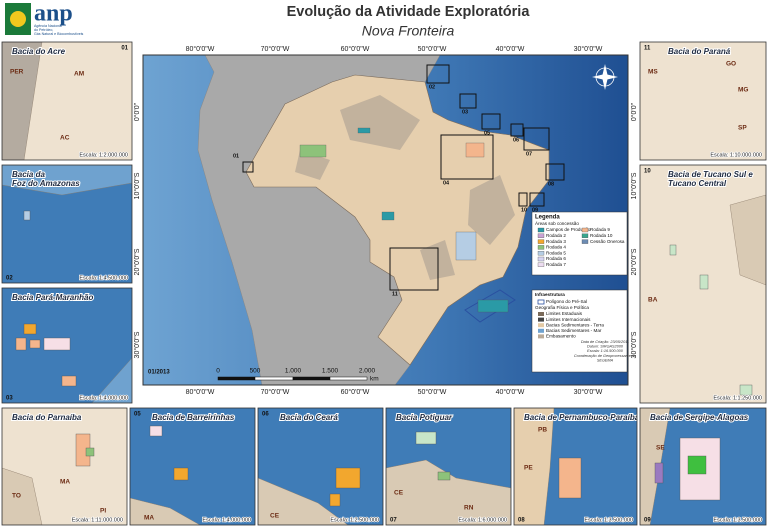 This screenshot has height=532, width=768. What do you see at coordinates (137, 261) in the screenshot?
I see `latitude-label: 20°0'0"S` at bounding box center [137, 261].